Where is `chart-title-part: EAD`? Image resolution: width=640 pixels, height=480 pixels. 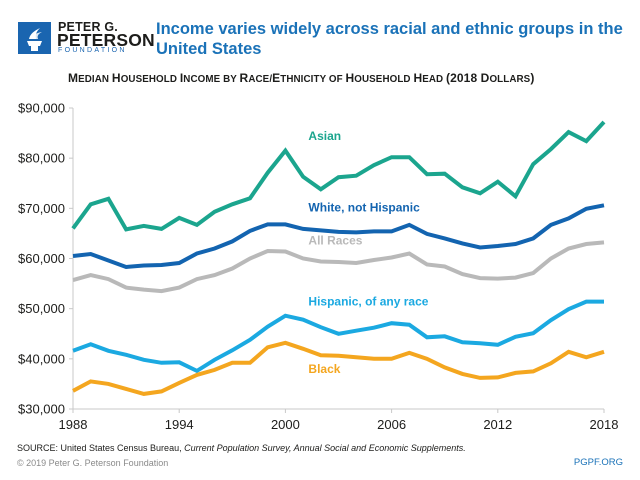 chart-title-part: EAD is located at coordinates (434, 79).